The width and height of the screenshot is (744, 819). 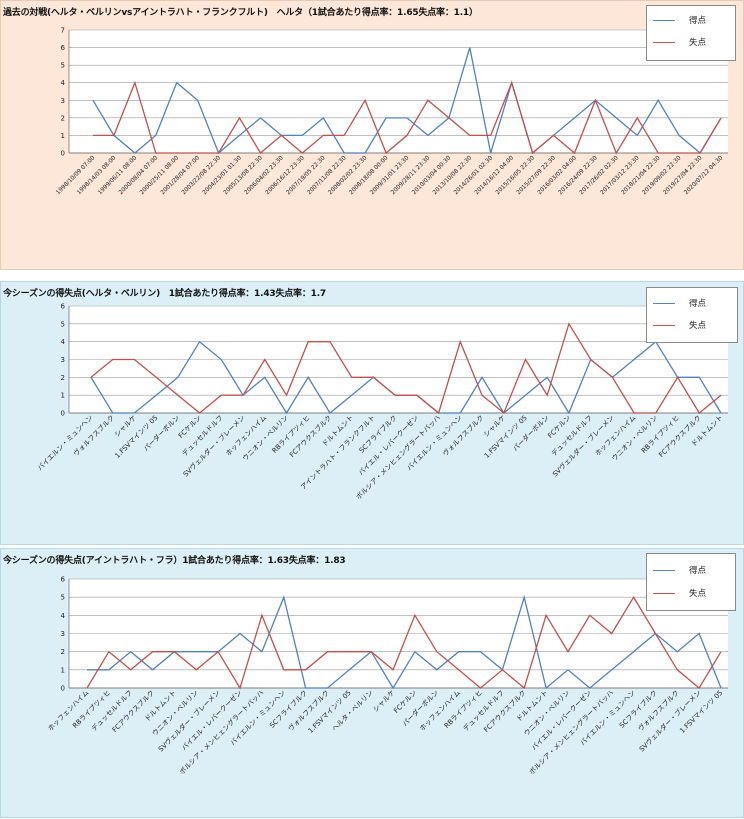 I want to click on x-tick-label: 2018/21/04 22:30, so click(x=641, y=175).